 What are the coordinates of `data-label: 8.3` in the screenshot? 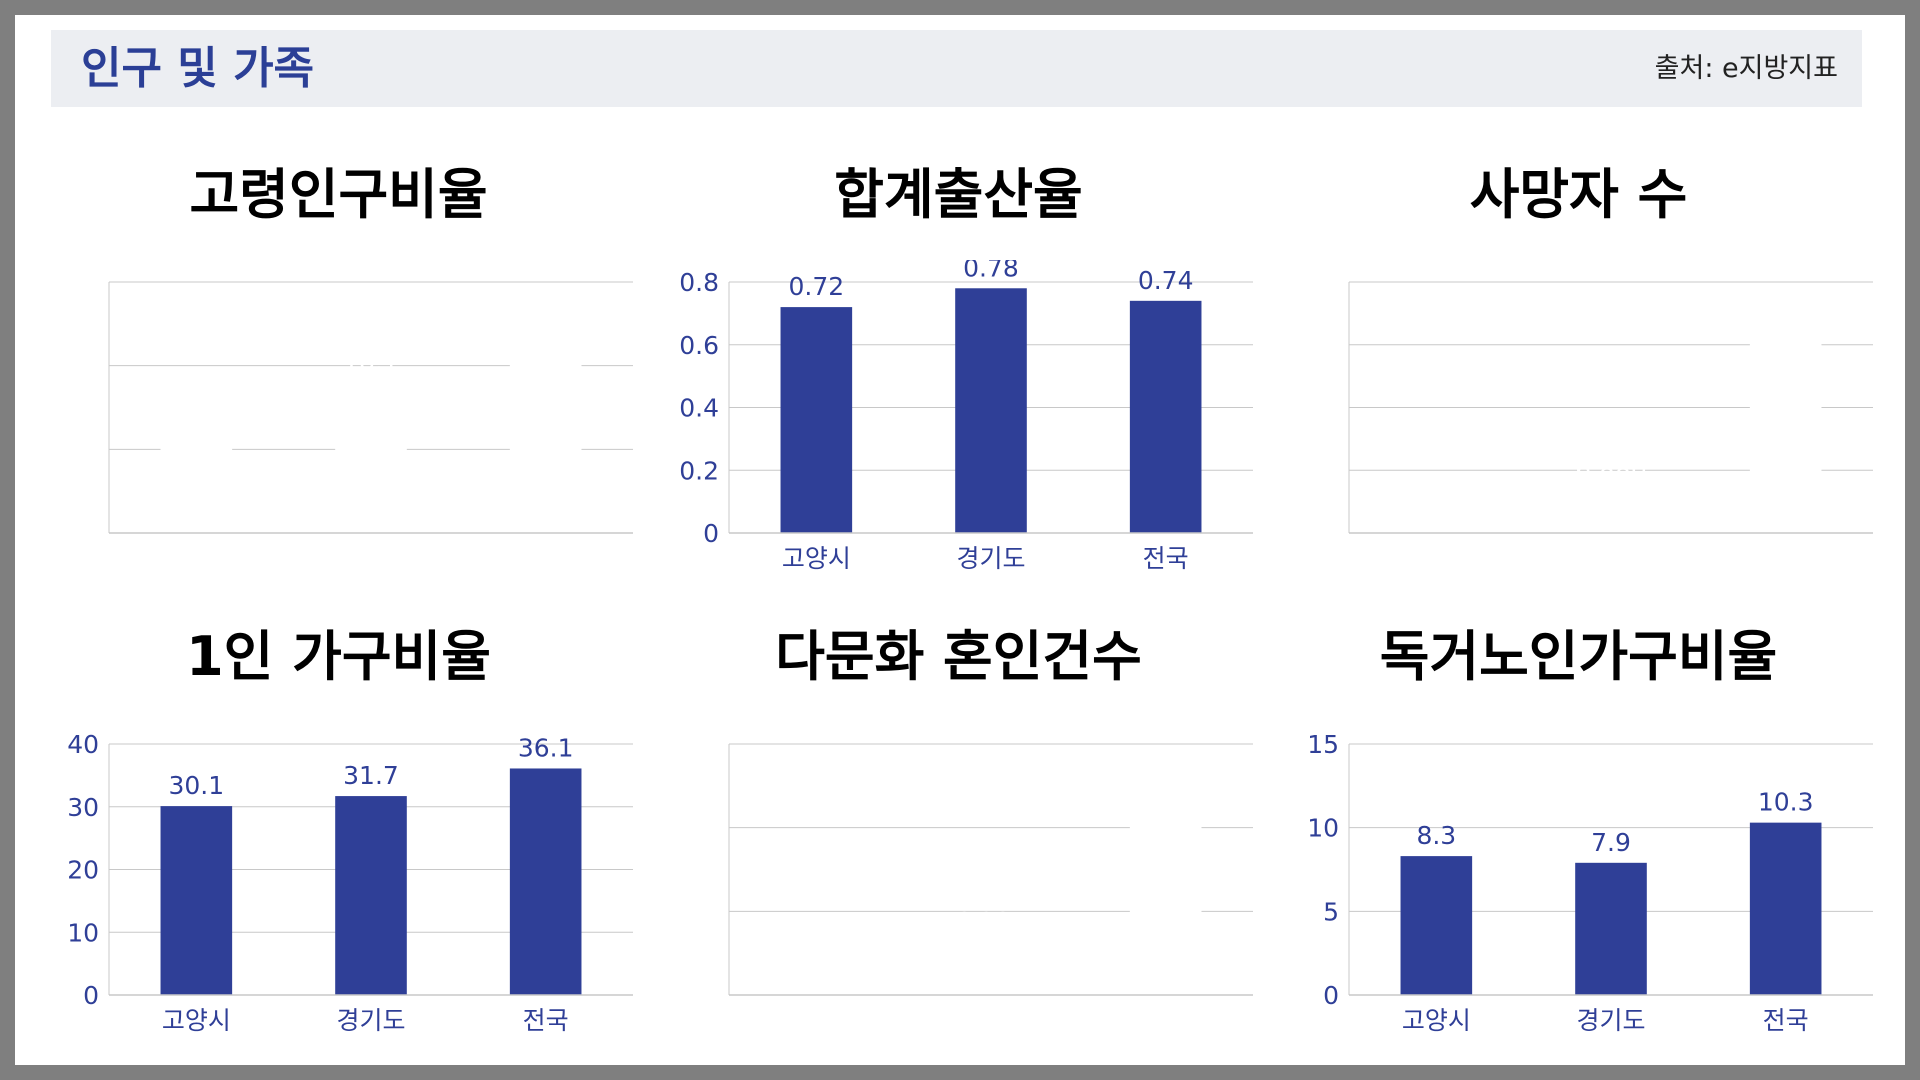 It's located at (1436, 835).